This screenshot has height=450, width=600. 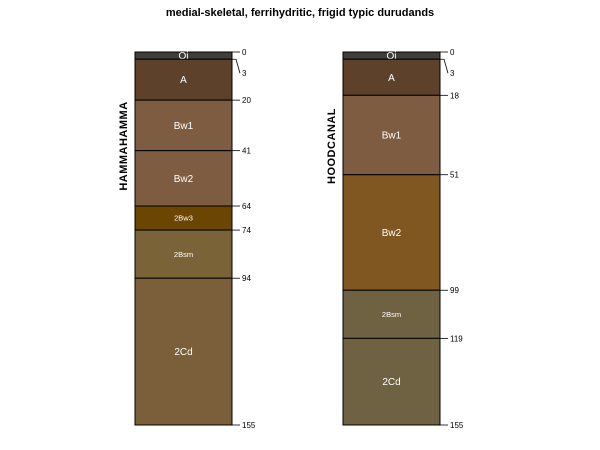 I want to click on profile-name: HAMMAHAMMA, so click(x=124, y=145).